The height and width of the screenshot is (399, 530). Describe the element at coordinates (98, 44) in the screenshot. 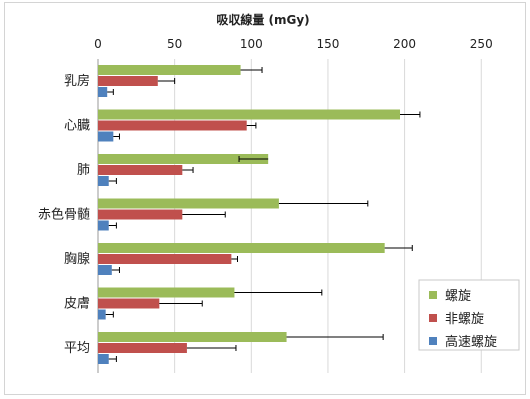

I see `x-tick-label: 0` at that location.